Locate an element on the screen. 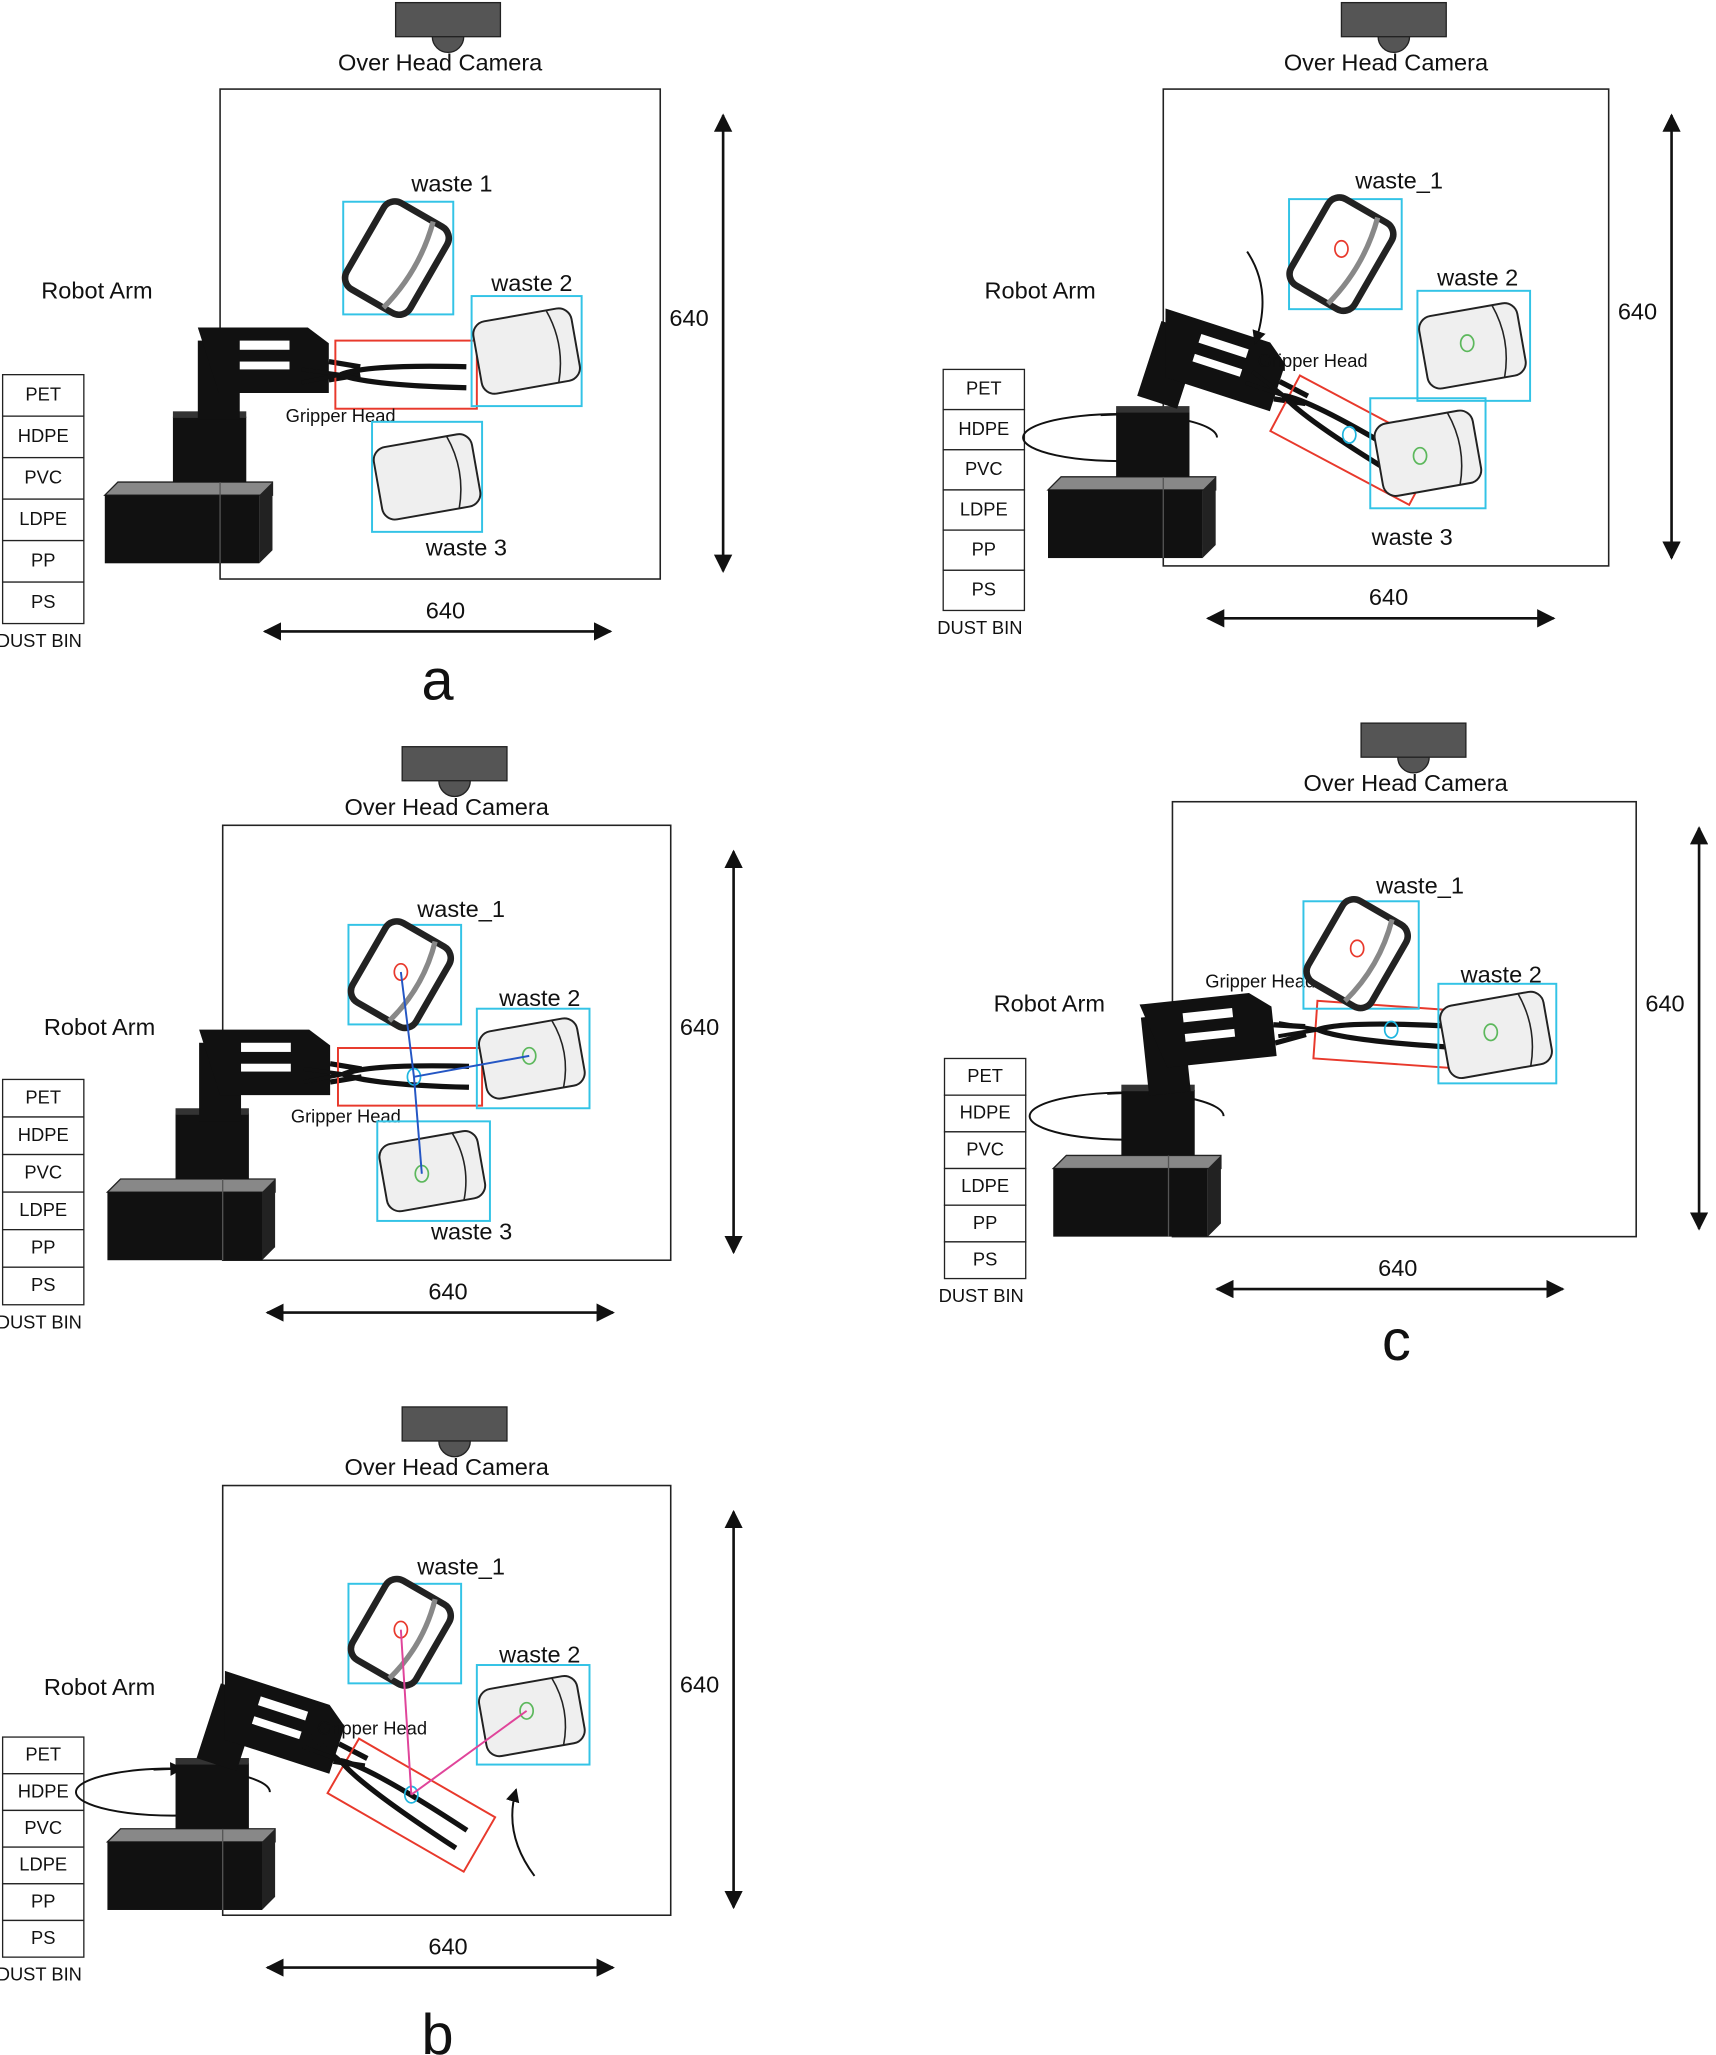 This screenshot has width=1716, height=2055. bin-label-pp: PP is located at coordinates (984, 548).